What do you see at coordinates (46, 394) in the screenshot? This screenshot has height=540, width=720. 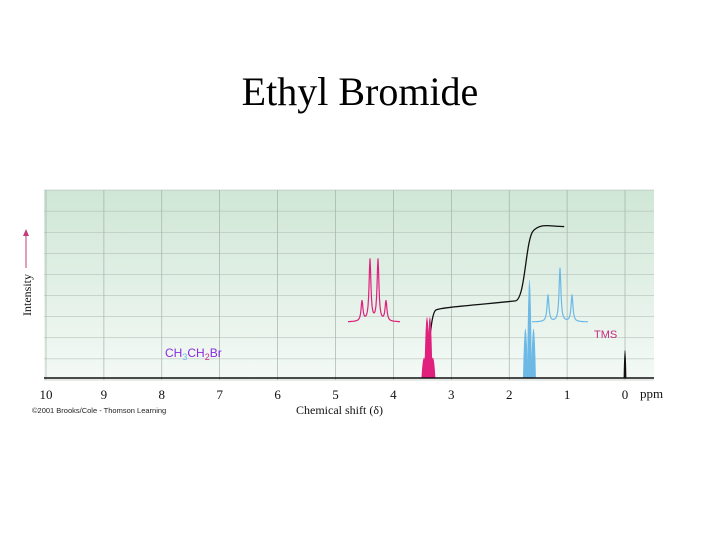 I see `x-tick-label: 10` at bounding box center [46, 394].